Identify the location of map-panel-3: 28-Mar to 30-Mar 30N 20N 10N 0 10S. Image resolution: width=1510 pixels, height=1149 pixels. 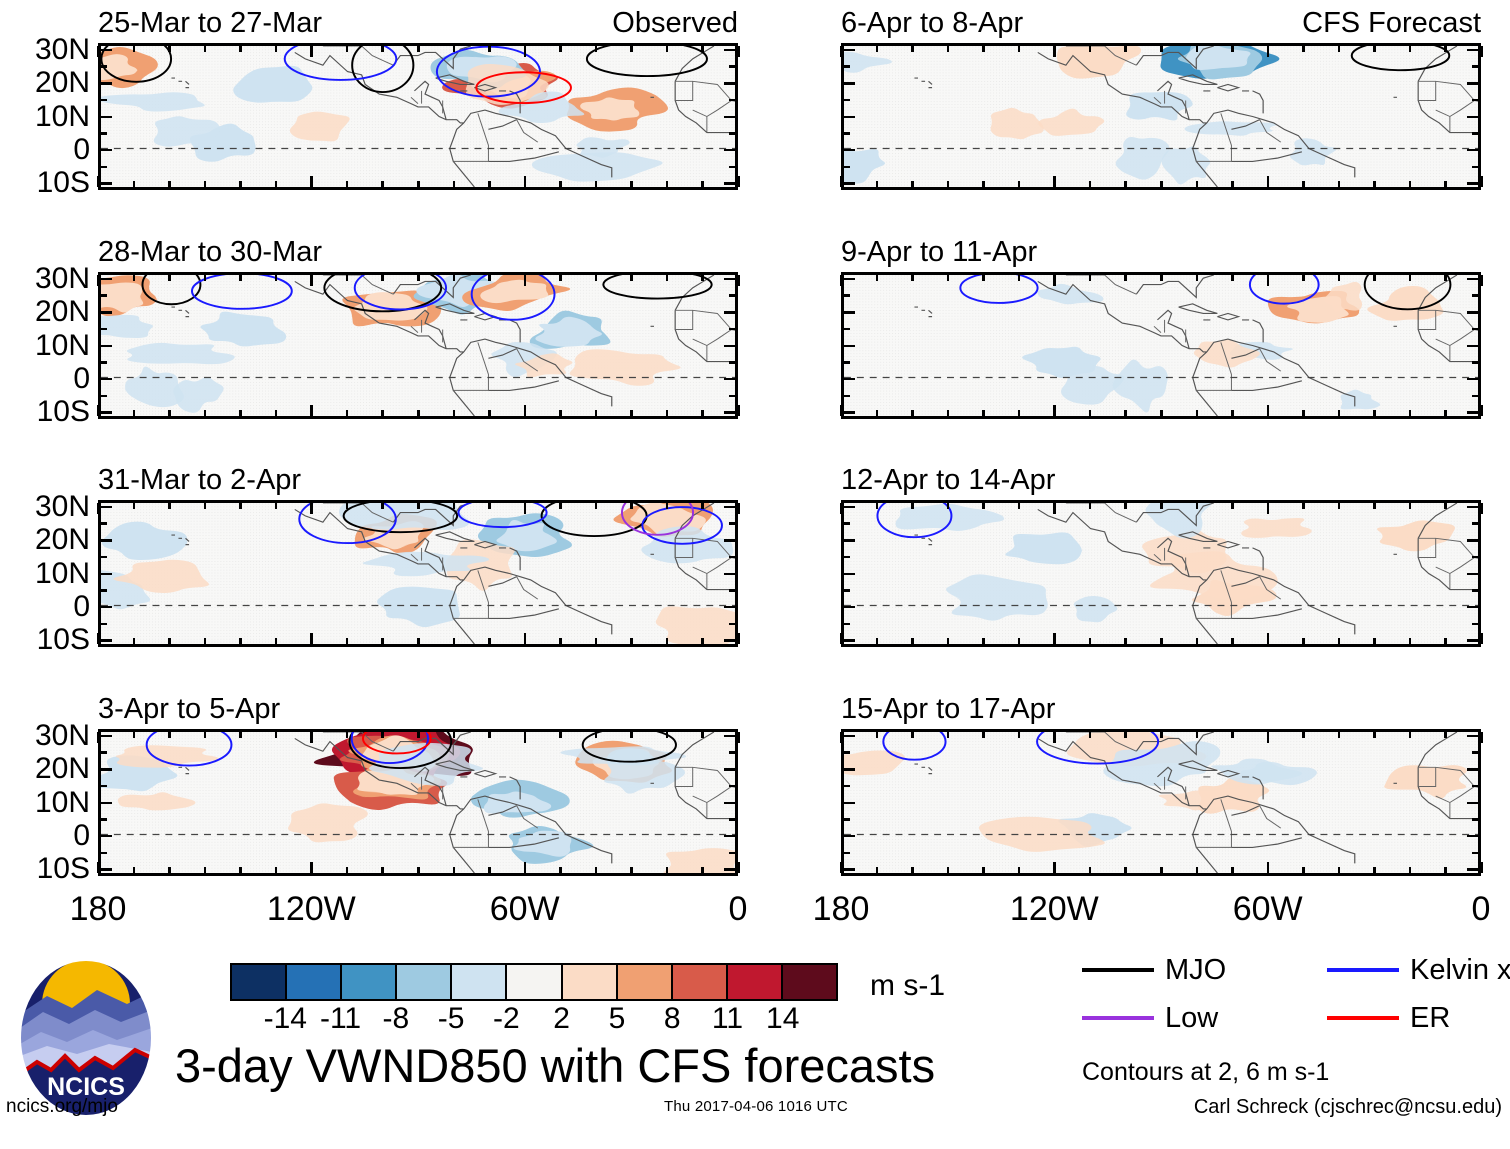
(387, 332).